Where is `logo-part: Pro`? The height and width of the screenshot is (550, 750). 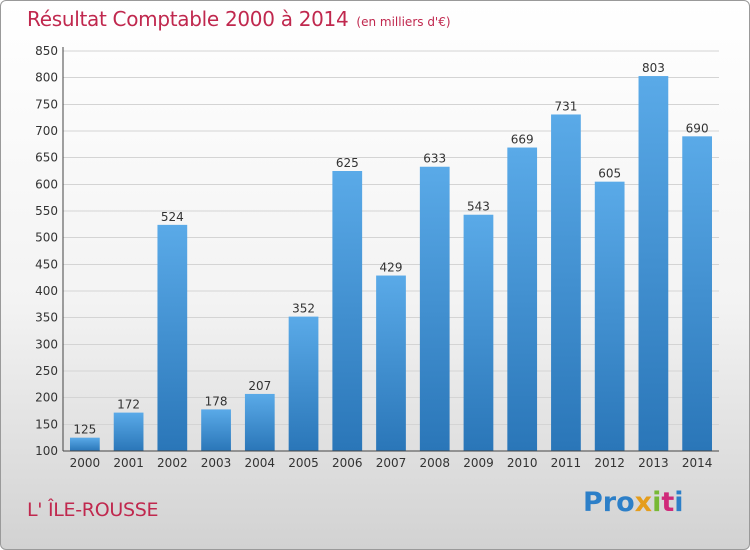
logo-part: Pro is located at coordinates (609, 502).